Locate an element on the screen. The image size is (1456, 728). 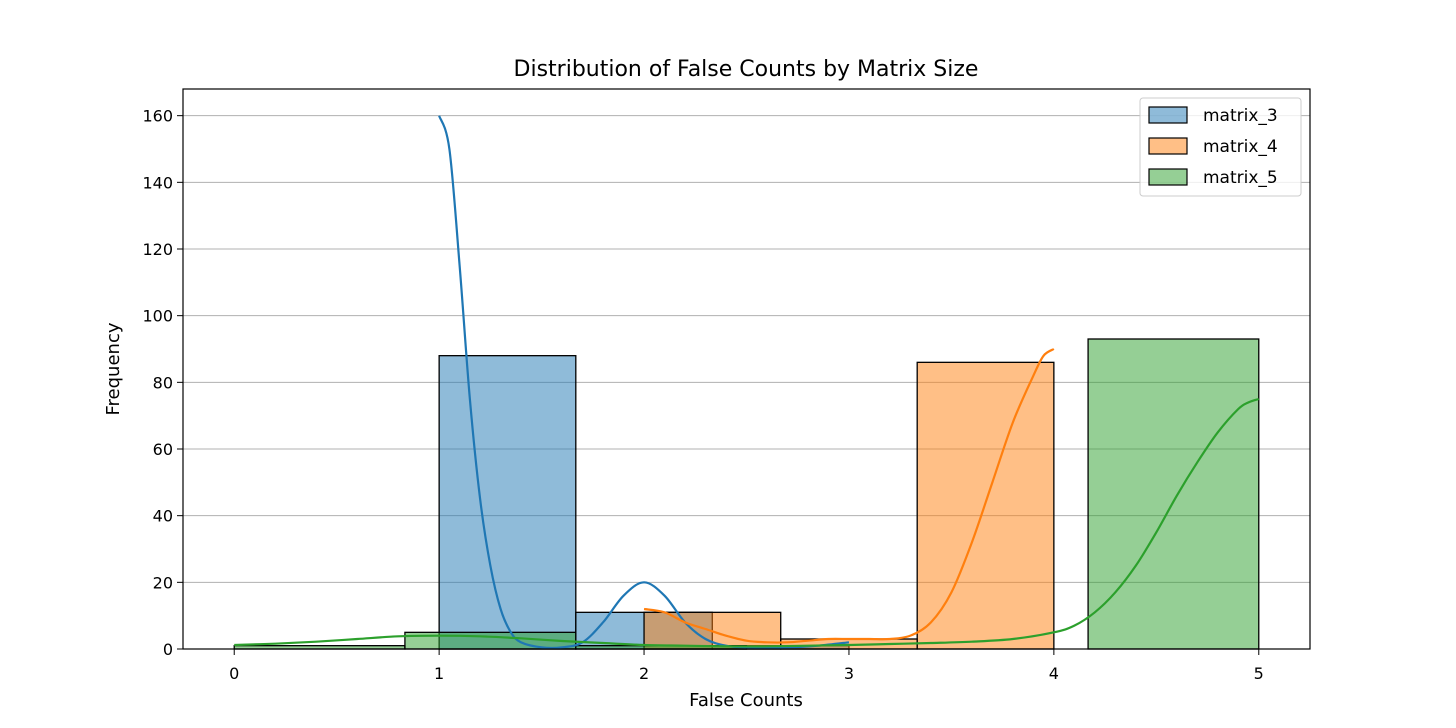
y-tick-label: 40 is located at coordinates (163, 516).